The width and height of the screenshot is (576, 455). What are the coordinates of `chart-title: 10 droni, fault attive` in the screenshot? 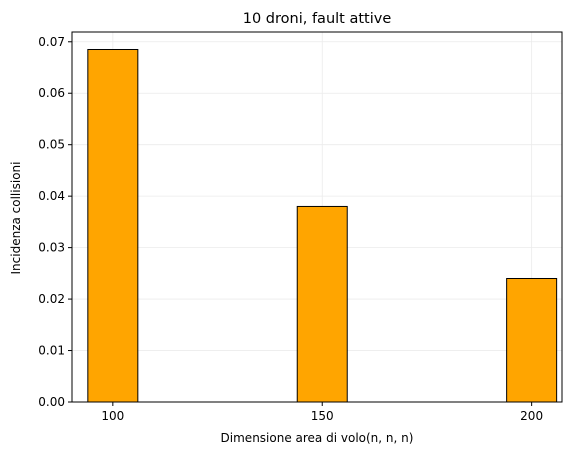 It's located at (317, 19).